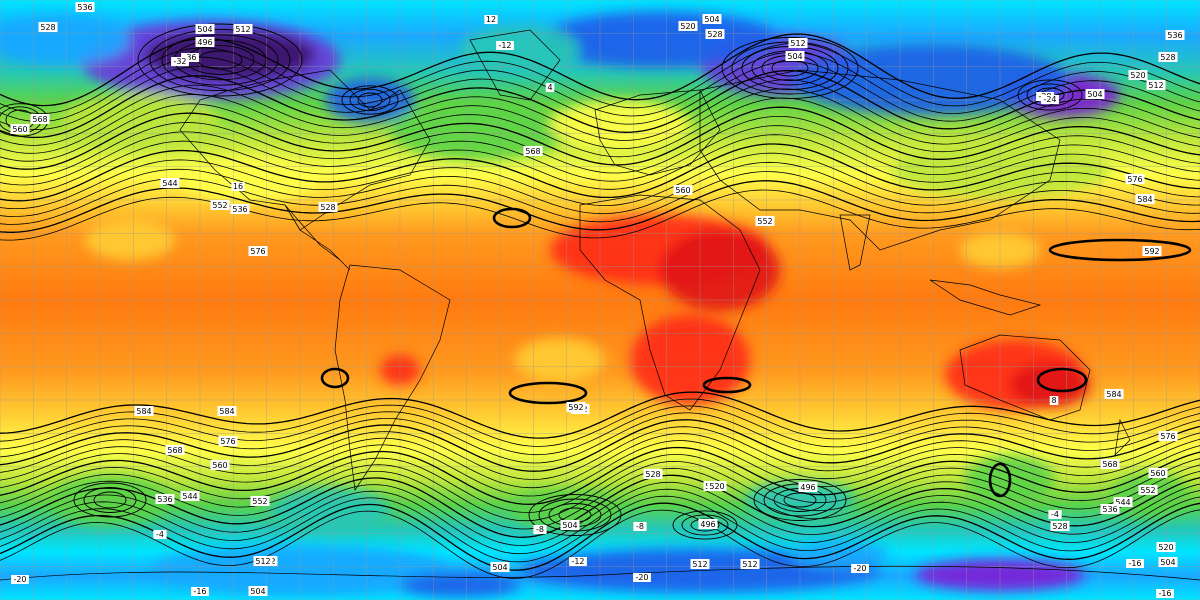  I want to click on temperature-label: -20, so click(860, 568).